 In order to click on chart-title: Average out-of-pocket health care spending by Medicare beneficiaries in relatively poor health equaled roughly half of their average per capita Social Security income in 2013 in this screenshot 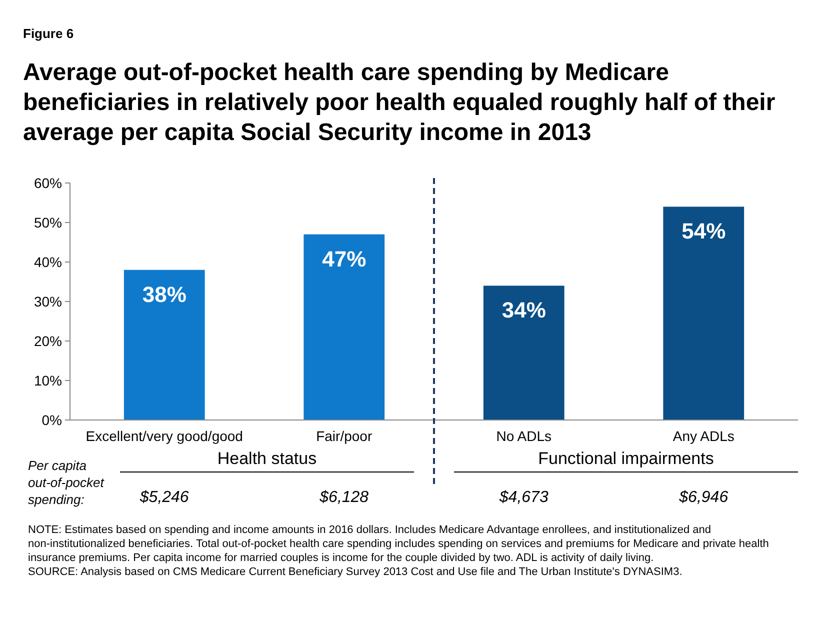, I will do `click(399, 102)`.